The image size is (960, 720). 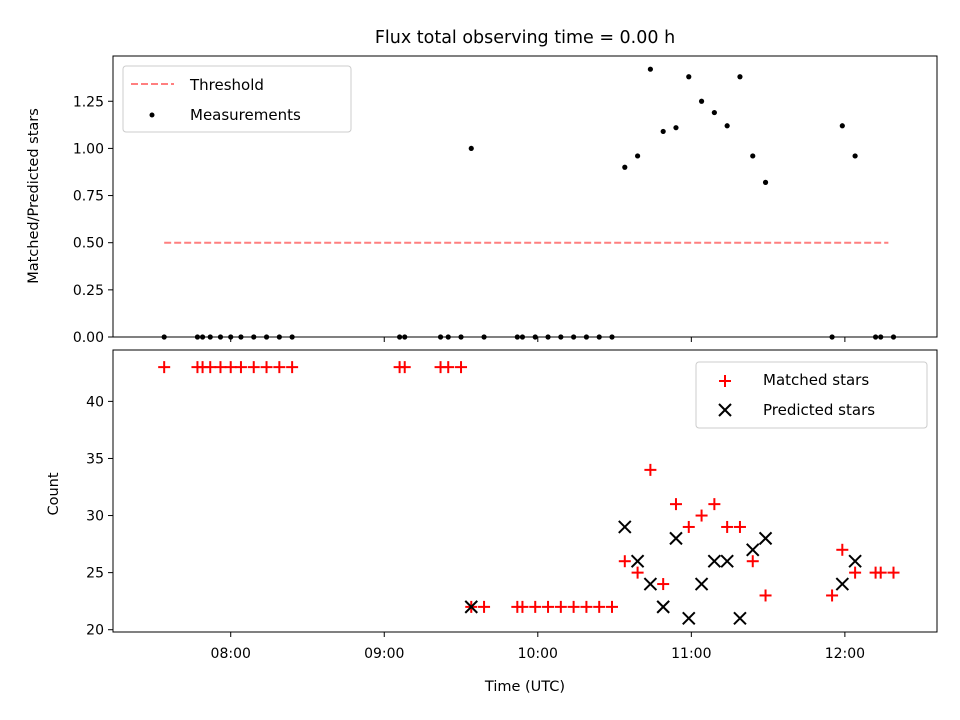 I want to click on top-legend-box, so click(x=237, y=99).